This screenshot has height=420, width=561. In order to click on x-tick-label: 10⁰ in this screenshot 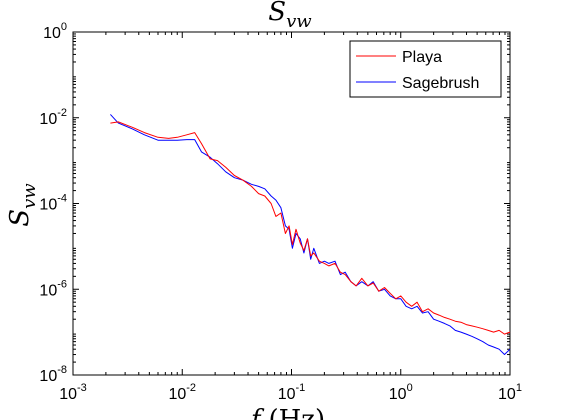, I will do `click(401, 392)`.